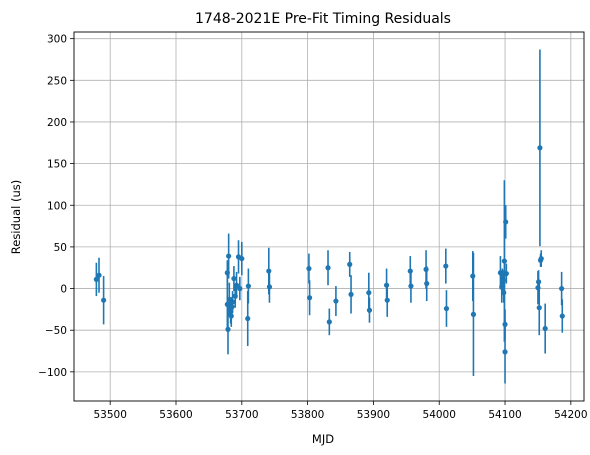 This screenshot has height=455, width=590. What do you see at coordinates (504, 415) in the screenshot?
I see `x-tick-label: 54100` at bounding box center [504, 415].